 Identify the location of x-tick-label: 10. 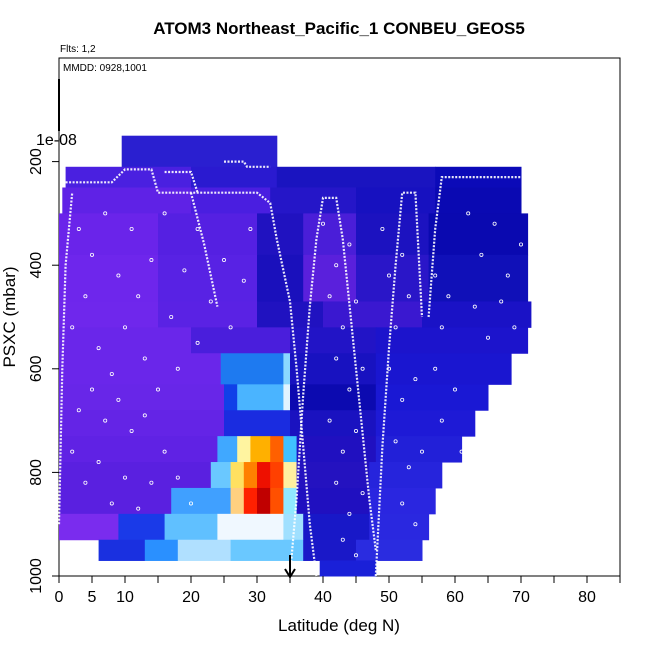
(125, 597).